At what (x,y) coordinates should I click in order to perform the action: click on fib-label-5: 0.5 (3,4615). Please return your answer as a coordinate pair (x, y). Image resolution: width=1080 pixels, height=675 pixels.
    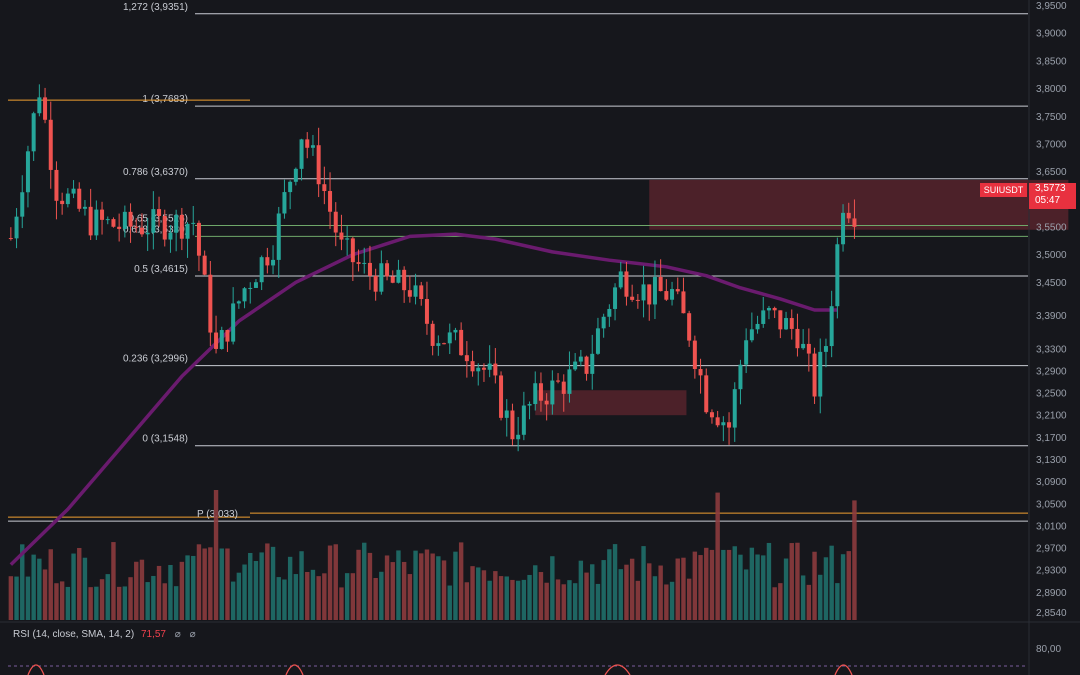
    Looking at the image, I should click on (161, 269).